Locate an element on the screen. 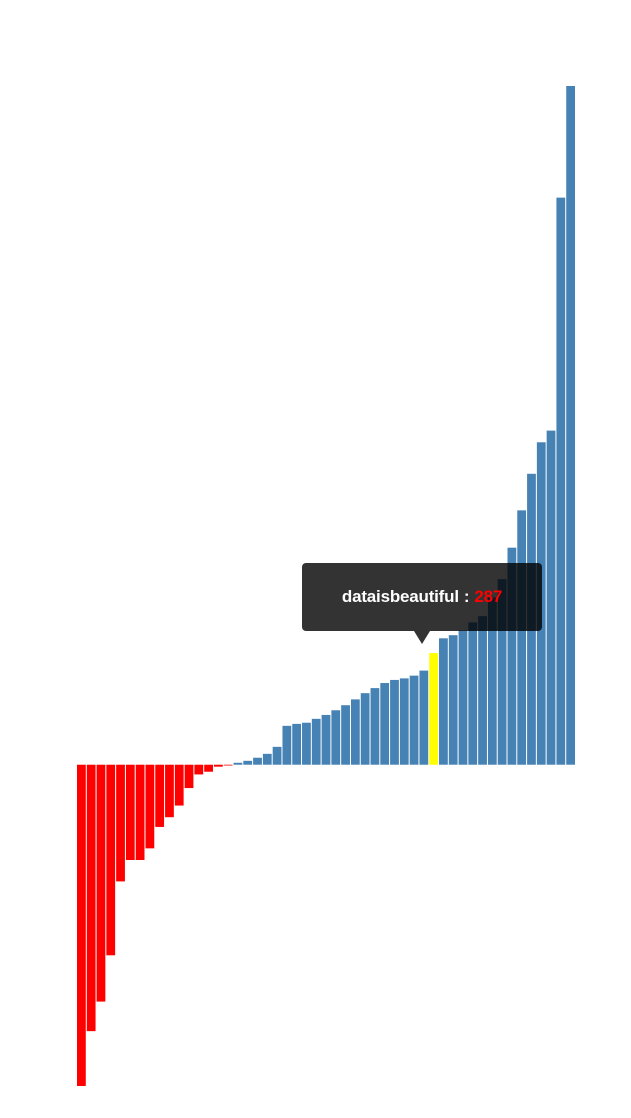 This screenshot has height=1118, width=631. tooltip-value: 287 is located at coordinates (488, 596).